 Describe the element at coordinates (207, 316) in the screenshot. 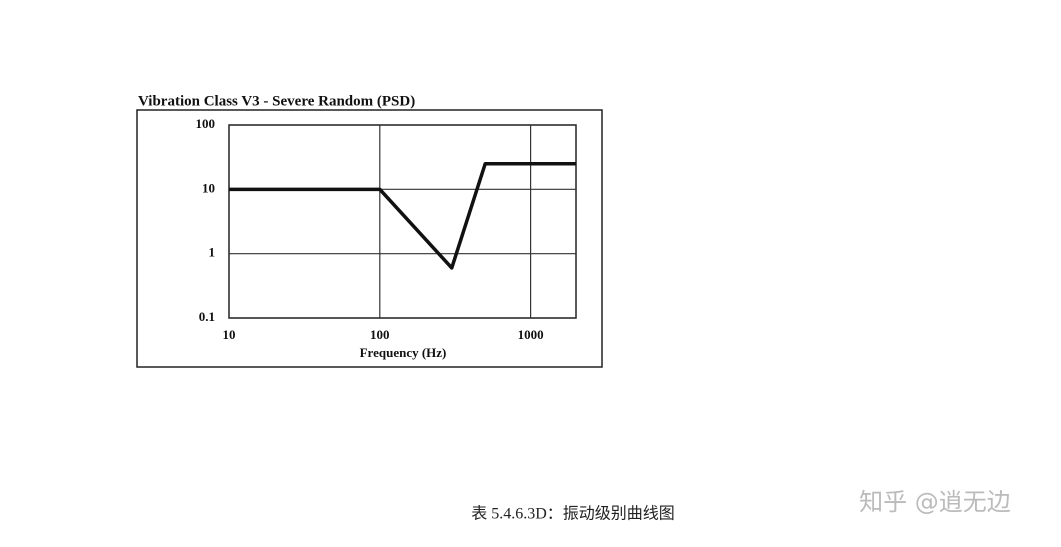

I see `y-tick-label: 0.1` at that location.